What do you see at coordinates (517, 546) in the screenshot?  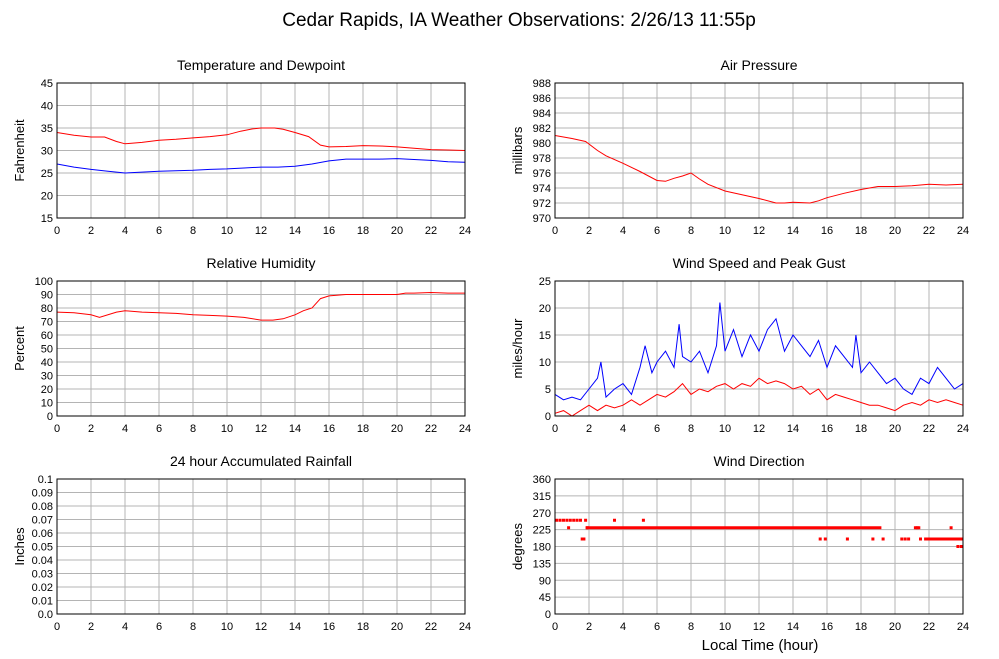 I see `y-axis-label: degrees` at bounding box center [517, 546].